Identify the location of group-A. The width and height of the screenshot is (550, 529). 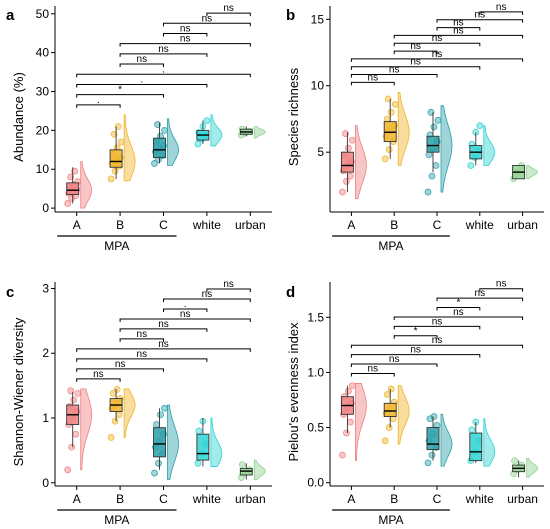
(352, 422).